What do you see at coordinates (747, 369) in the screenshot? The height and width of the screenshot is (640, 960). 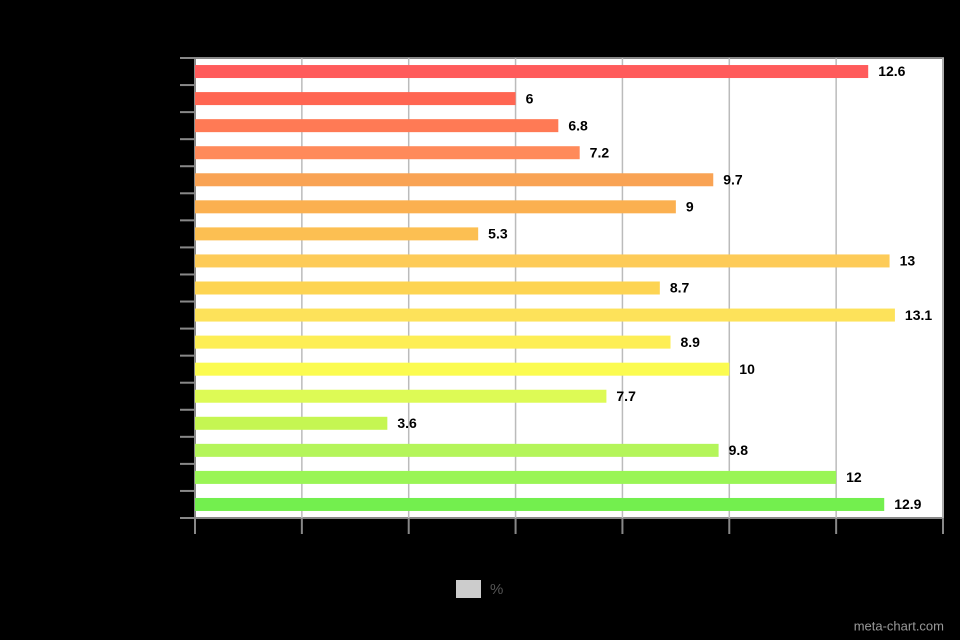 I see `value-label: 10` at bounding box center [747, 369].